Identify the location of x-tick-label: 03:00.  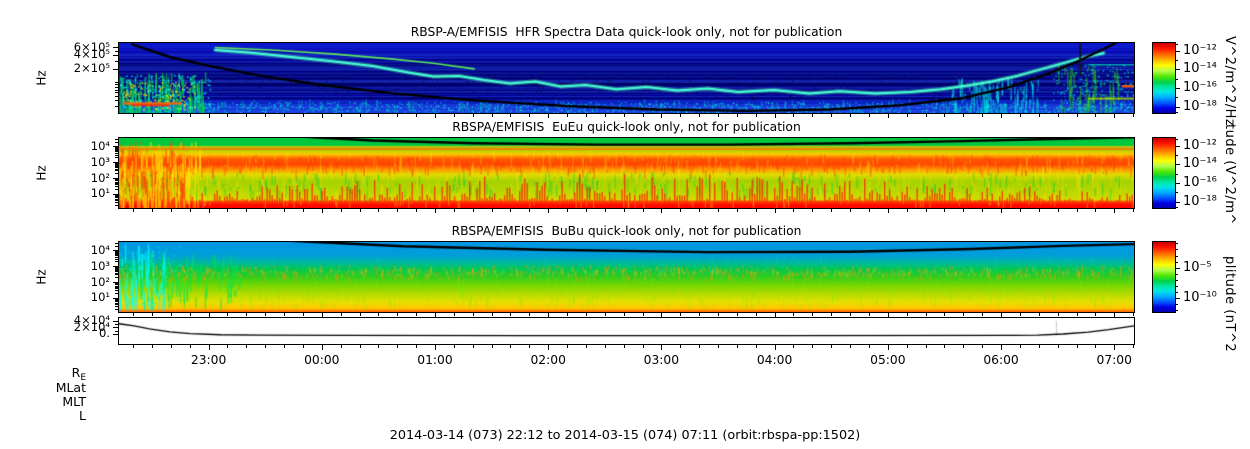
(661, 360).